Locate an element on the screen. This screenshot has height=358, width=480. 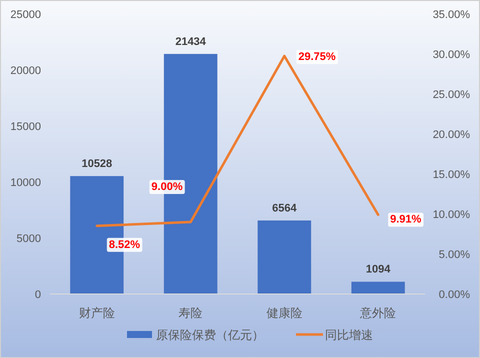
y-tick-label: 20000 is located at coordinates (25, 71).